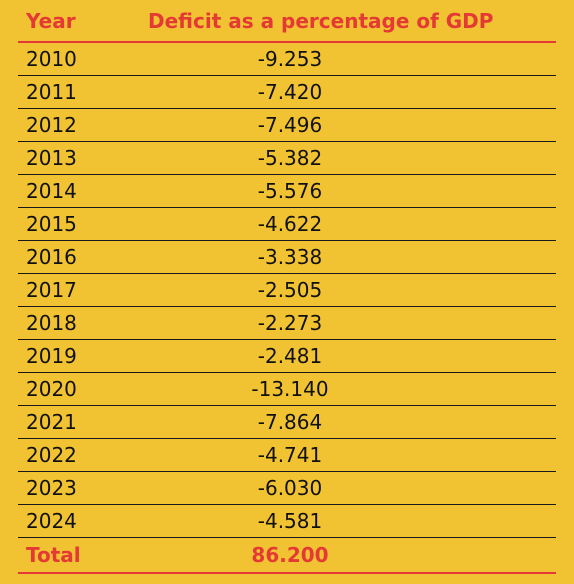 This screenshot has height=584, width=574. I want to click on table-row: 2021 -7.864, so click(287, 422).